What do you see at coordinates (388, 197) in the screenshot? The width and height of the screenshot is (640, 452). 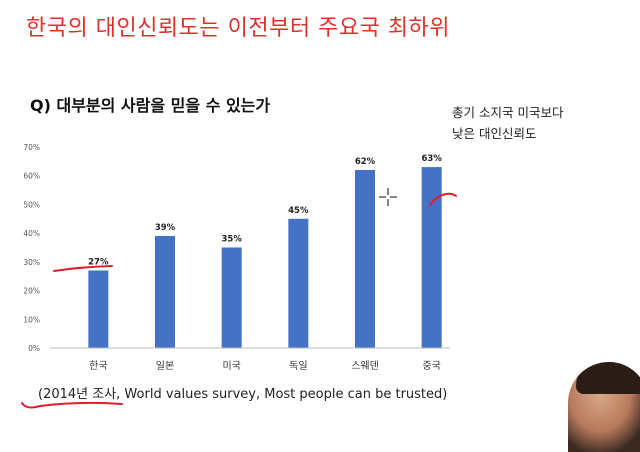 I see `crosshair-cursor-icon` at bounding box center [388, 197].